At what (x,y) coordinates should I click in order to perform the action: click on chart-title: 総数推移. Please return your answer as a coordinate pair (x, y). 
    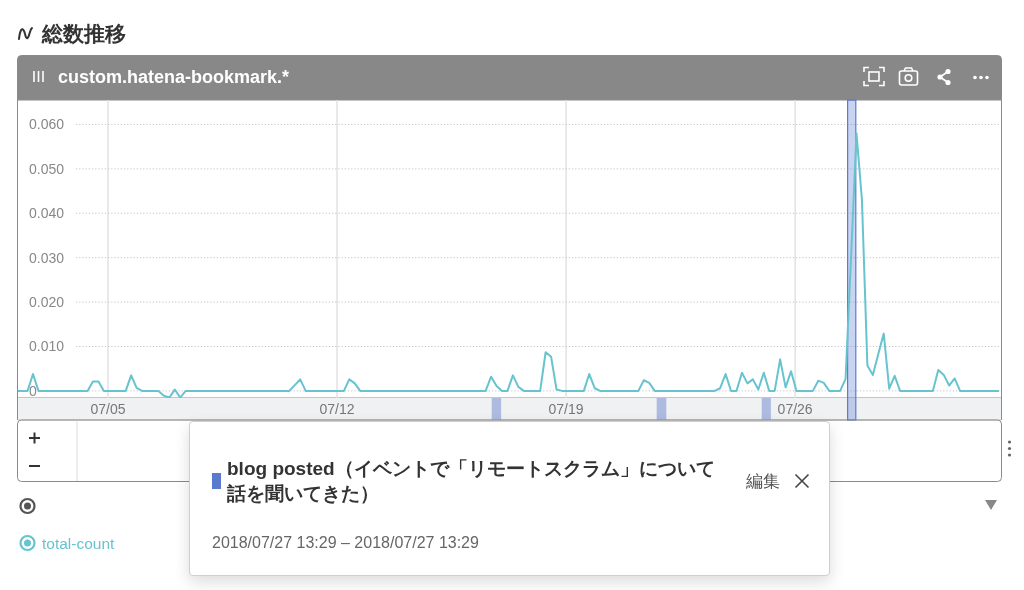
    Looking at the image, I should click on (83, 33).